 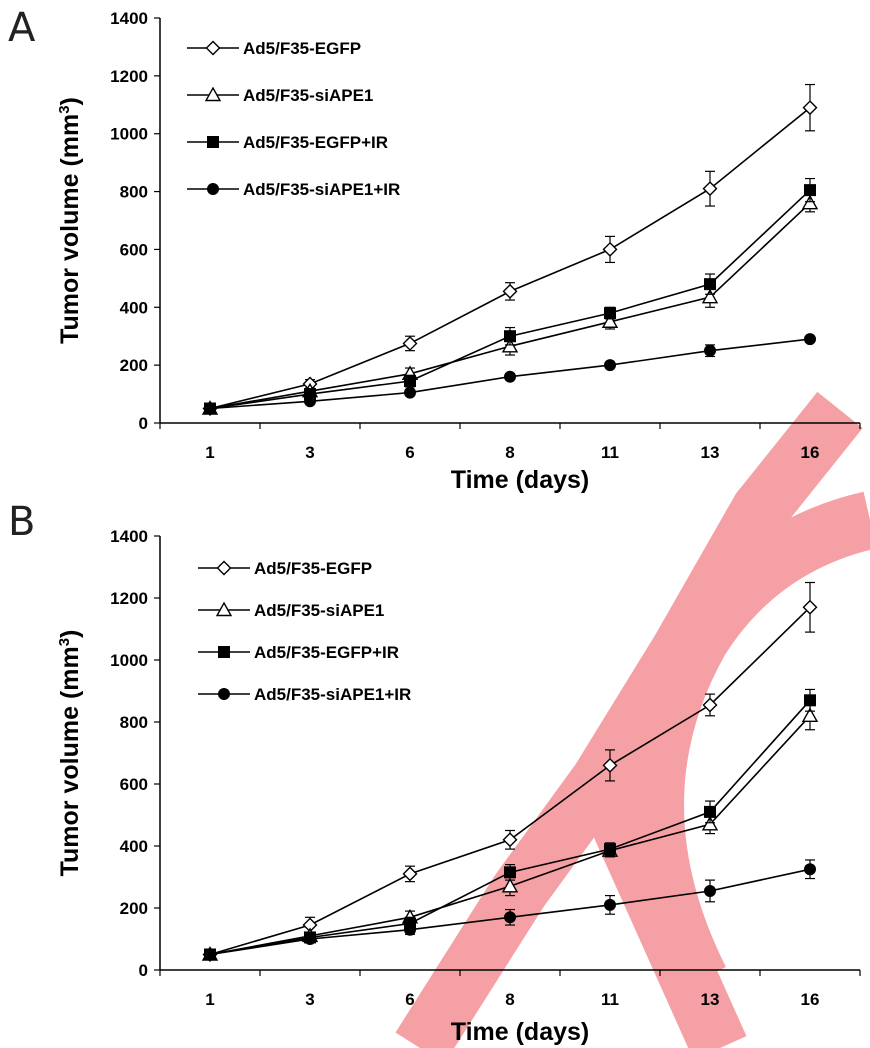 I want to click on panel-letter: A, so click(x=22, y=28).